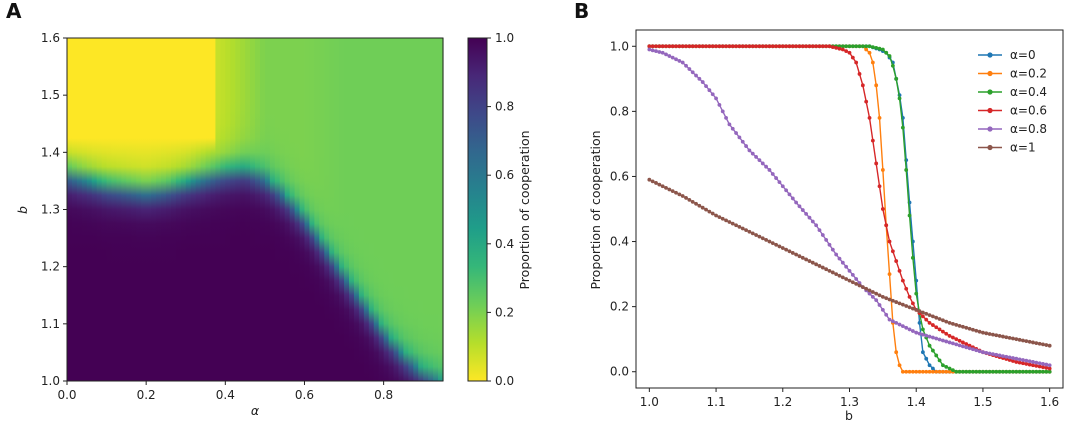  I want to click on legend-item: α=0.6, so click(1012, 111).